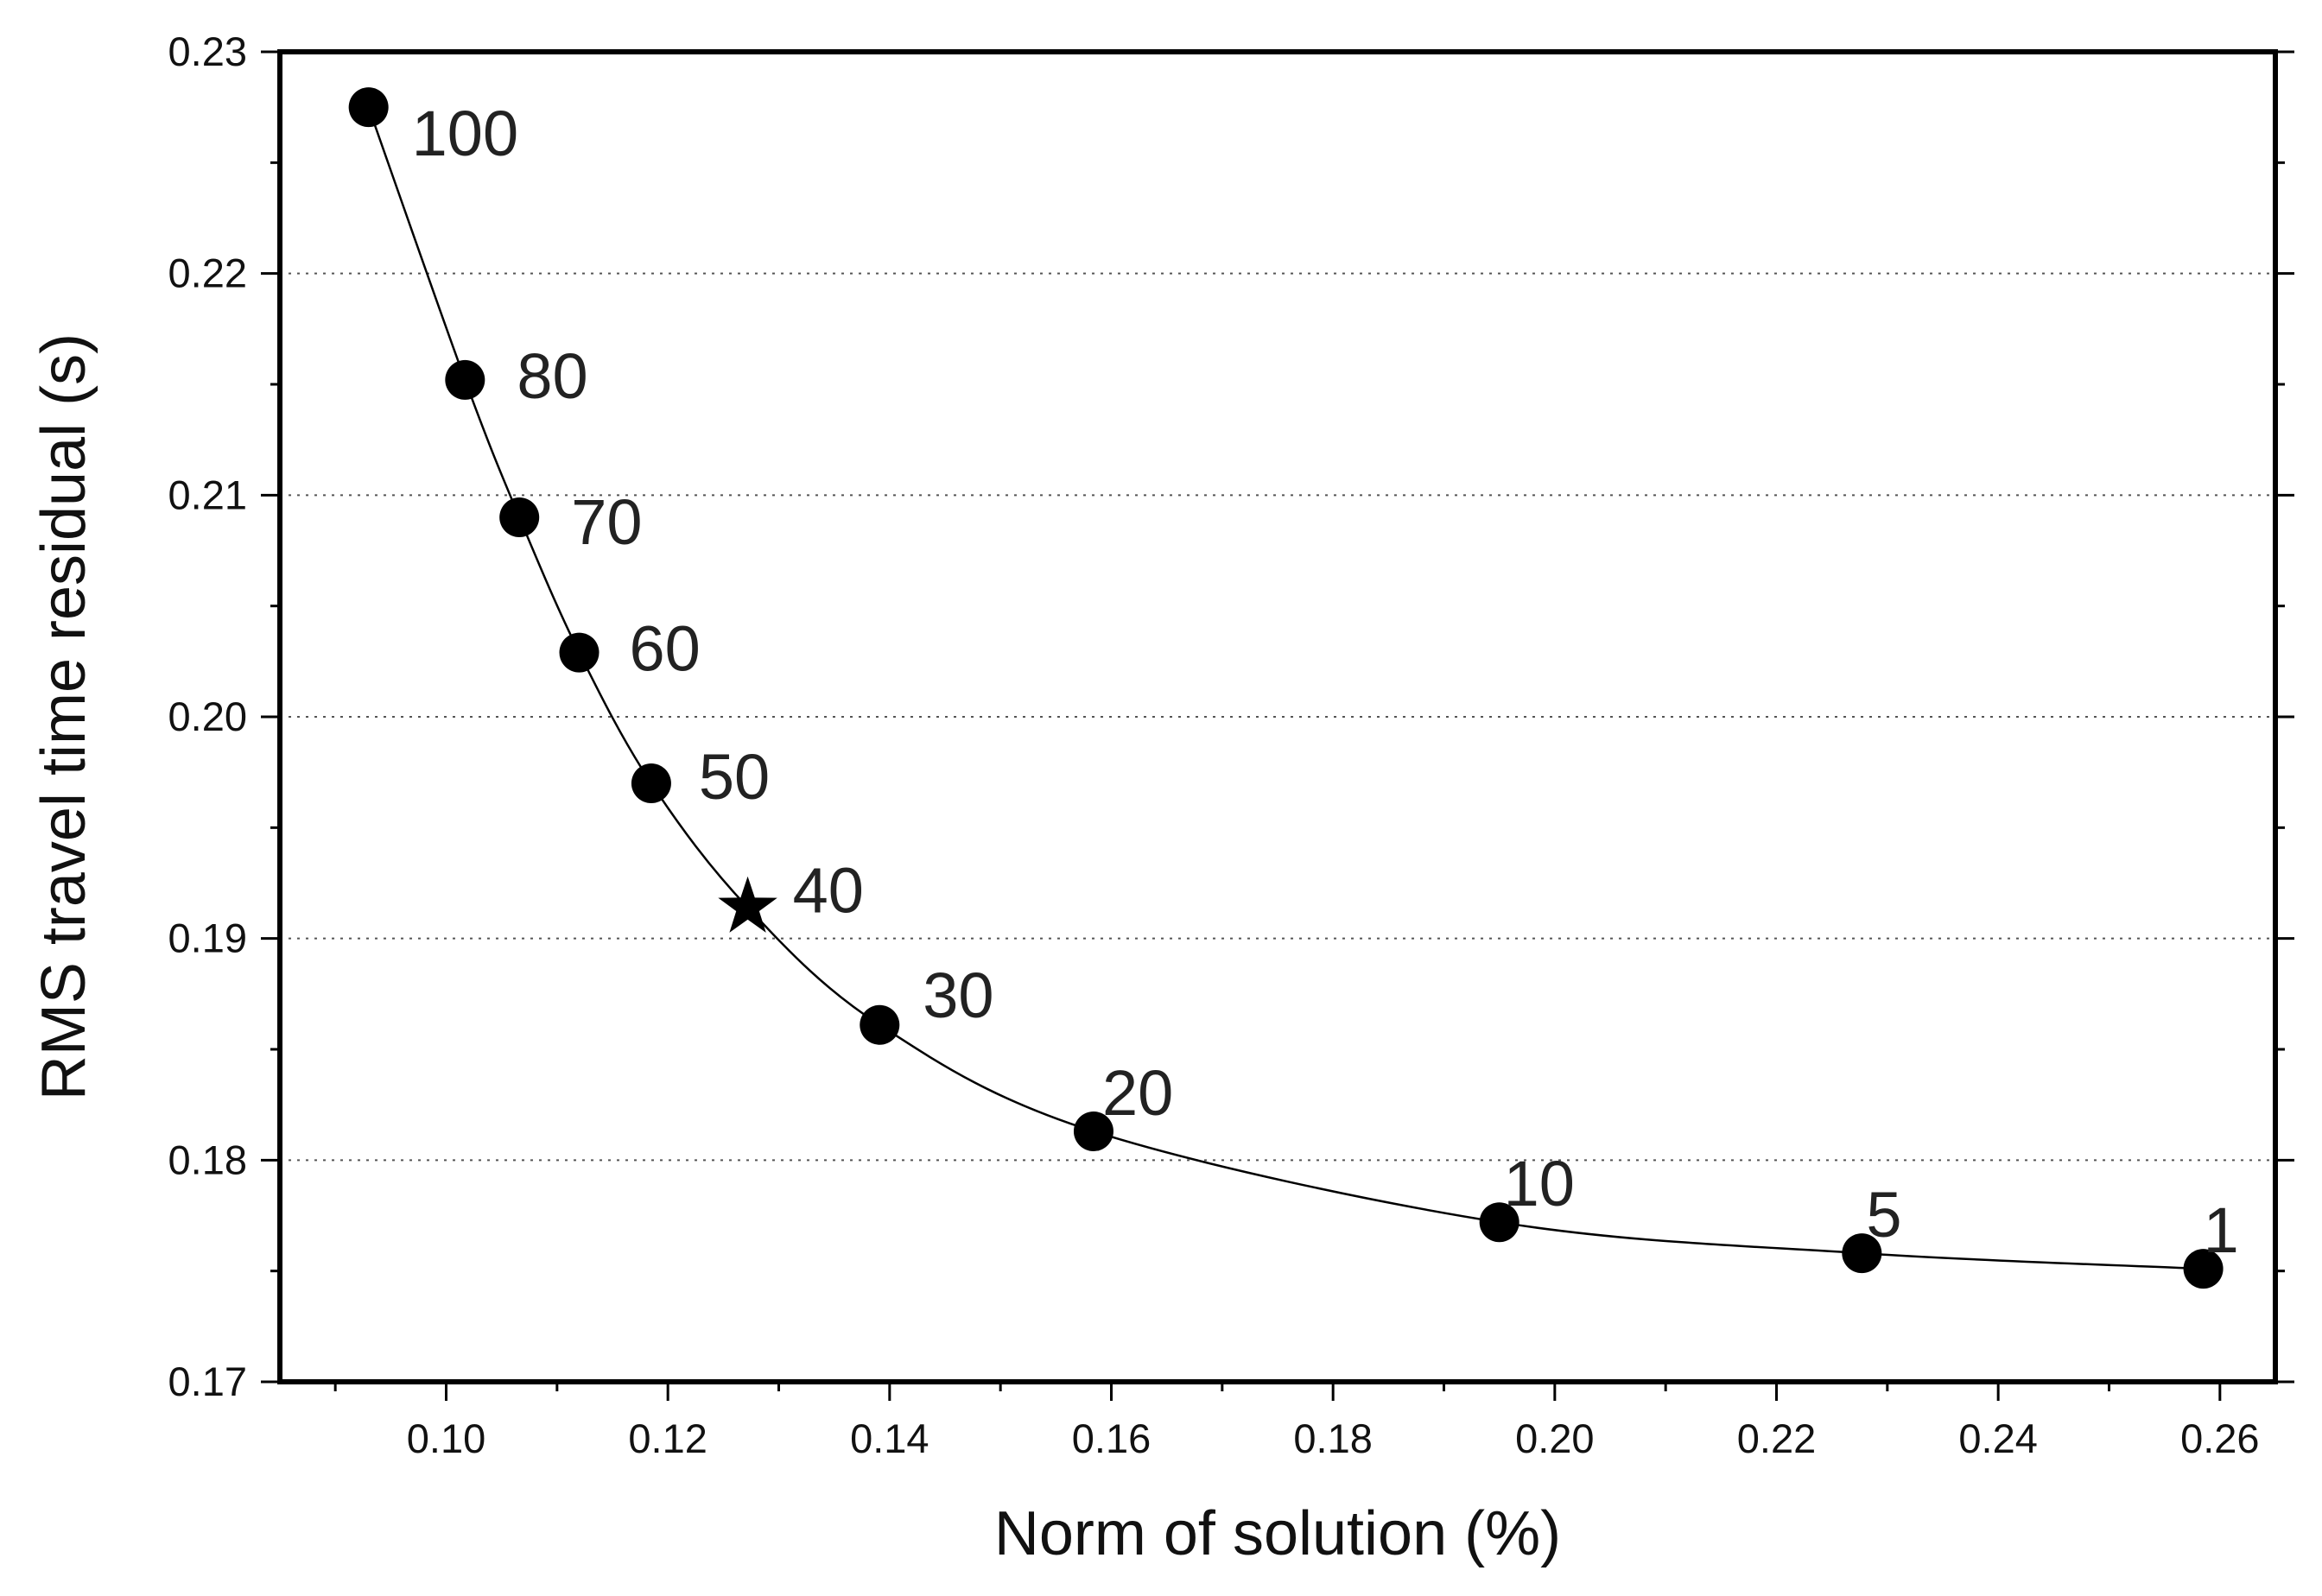 This screenshot has height=1596, width=2322. What do you see at coordinates (207, 1159) in the screenshot?
I see `y-tick-label: 0.18` at bounding box center [207, 1159].